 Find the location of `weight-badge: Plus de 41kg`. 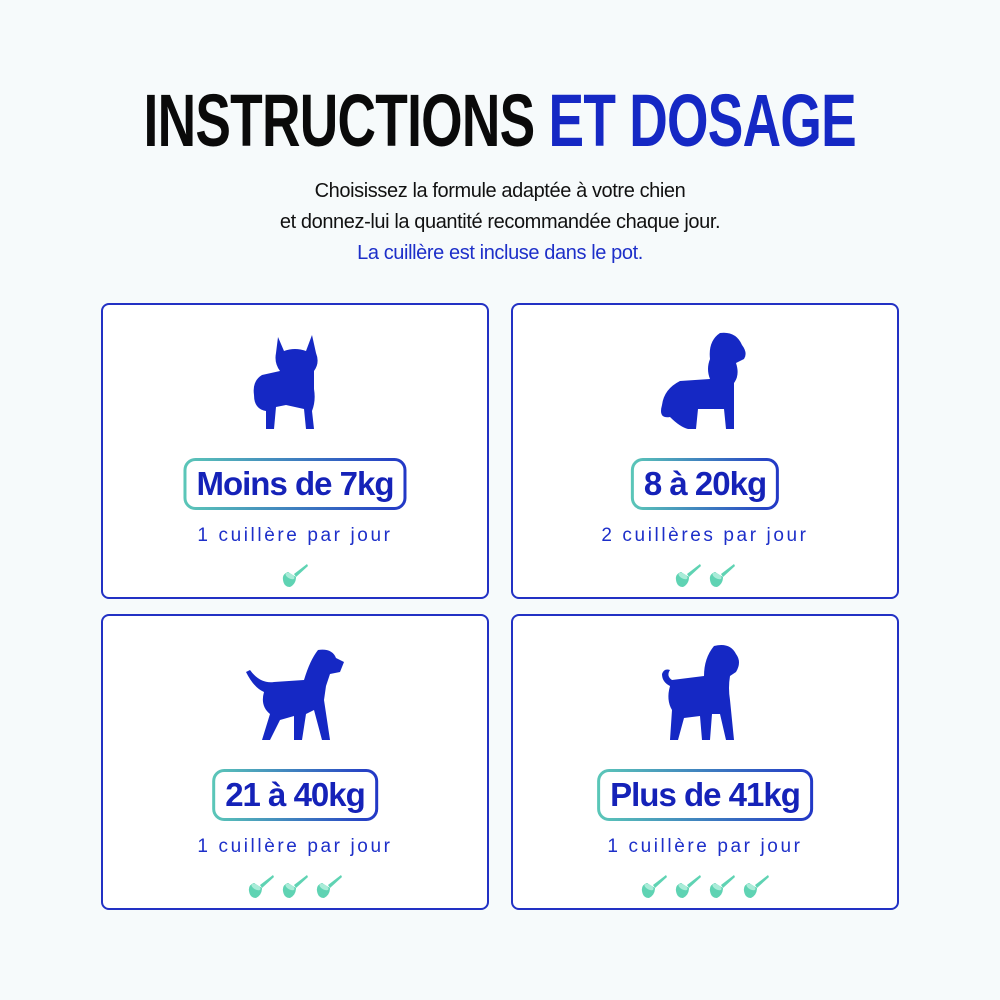

weight-badge: Plus de 41kg is located at coordinates (705, 795).